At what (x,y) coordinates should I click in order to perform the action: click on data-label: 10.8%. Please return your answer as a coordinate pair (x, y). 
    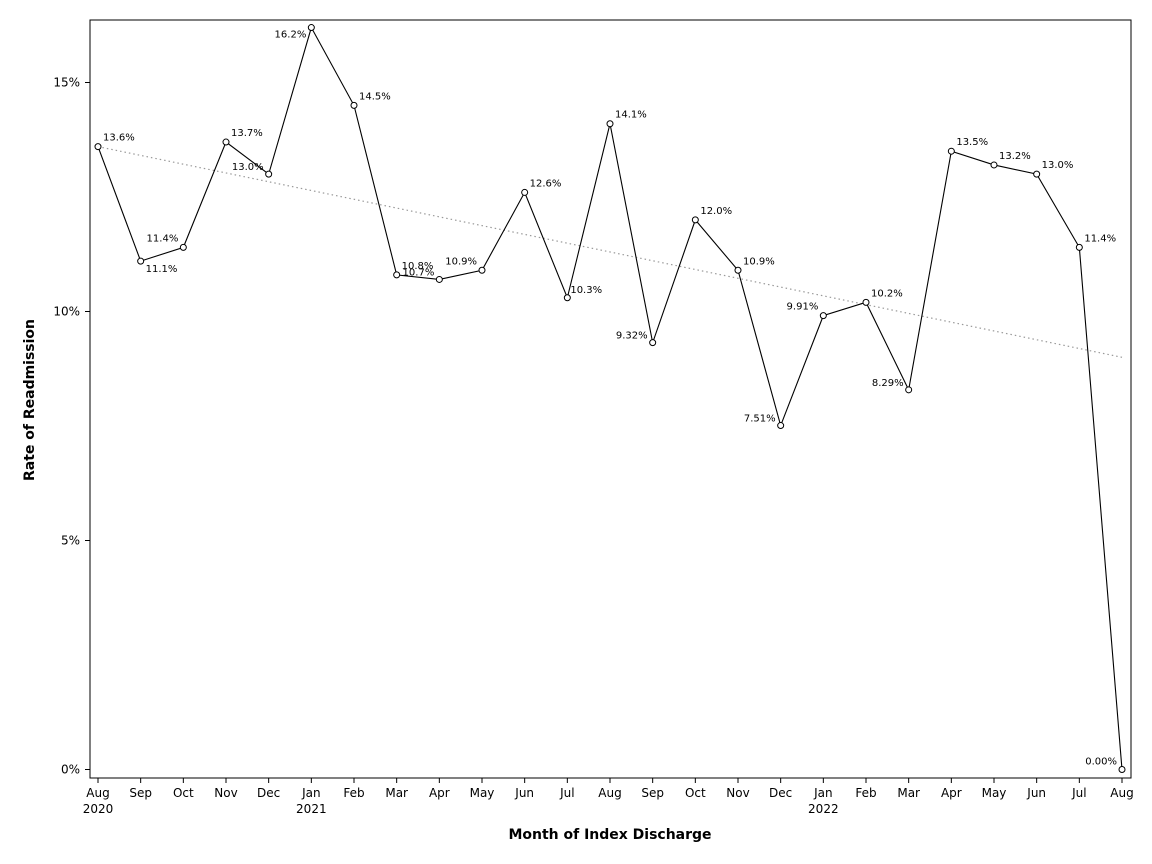
    Looking at the image, I should click on (418, 266).